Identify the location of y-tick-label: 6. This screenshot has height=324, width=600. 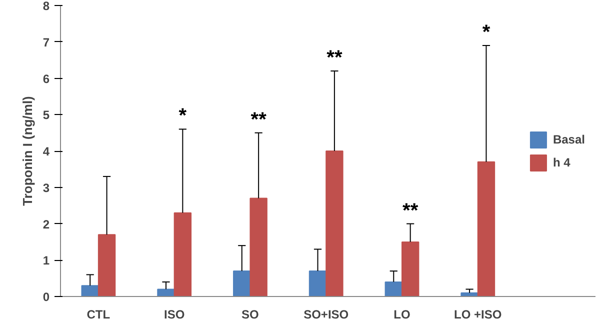
(46, 79).